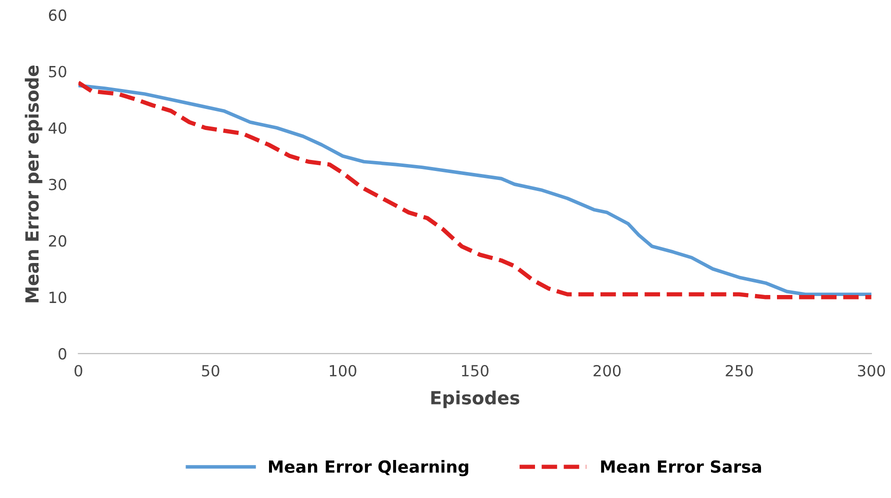 The height and width of the screenshot is (498, 891). Describe the element at coordinates (211, 370) in the screenshot. I see `x-tick-label: 50` at that location.